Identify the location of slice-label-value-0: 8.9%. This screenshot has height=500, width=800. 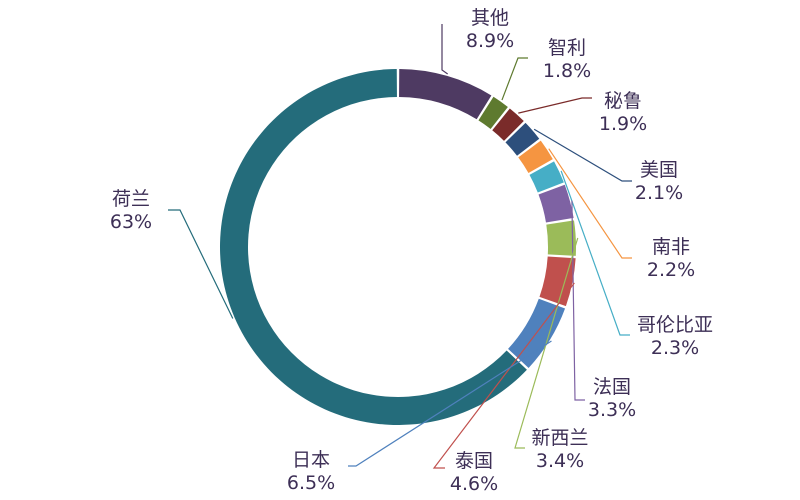
(490, 41).